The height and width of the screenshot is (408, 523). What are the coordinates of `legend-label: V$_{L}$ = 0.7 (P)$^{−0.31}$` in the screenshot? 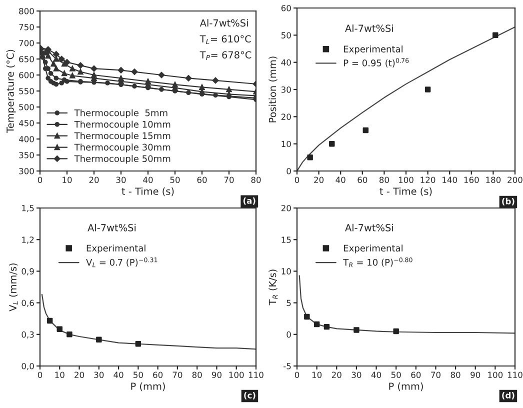 It's located at (122, 262).